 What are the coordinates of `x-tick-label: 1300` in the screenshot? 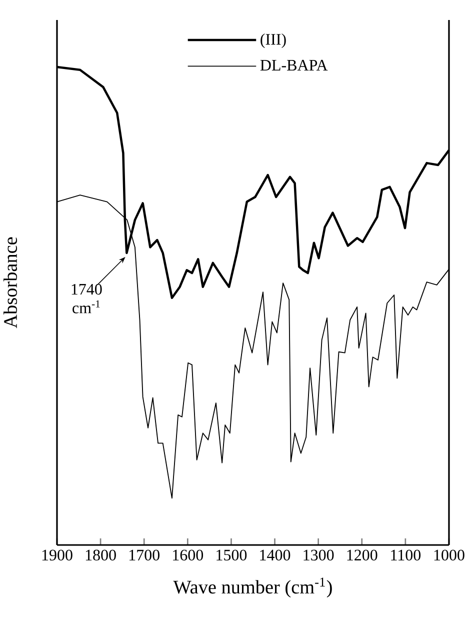 It's located at (319, 555).